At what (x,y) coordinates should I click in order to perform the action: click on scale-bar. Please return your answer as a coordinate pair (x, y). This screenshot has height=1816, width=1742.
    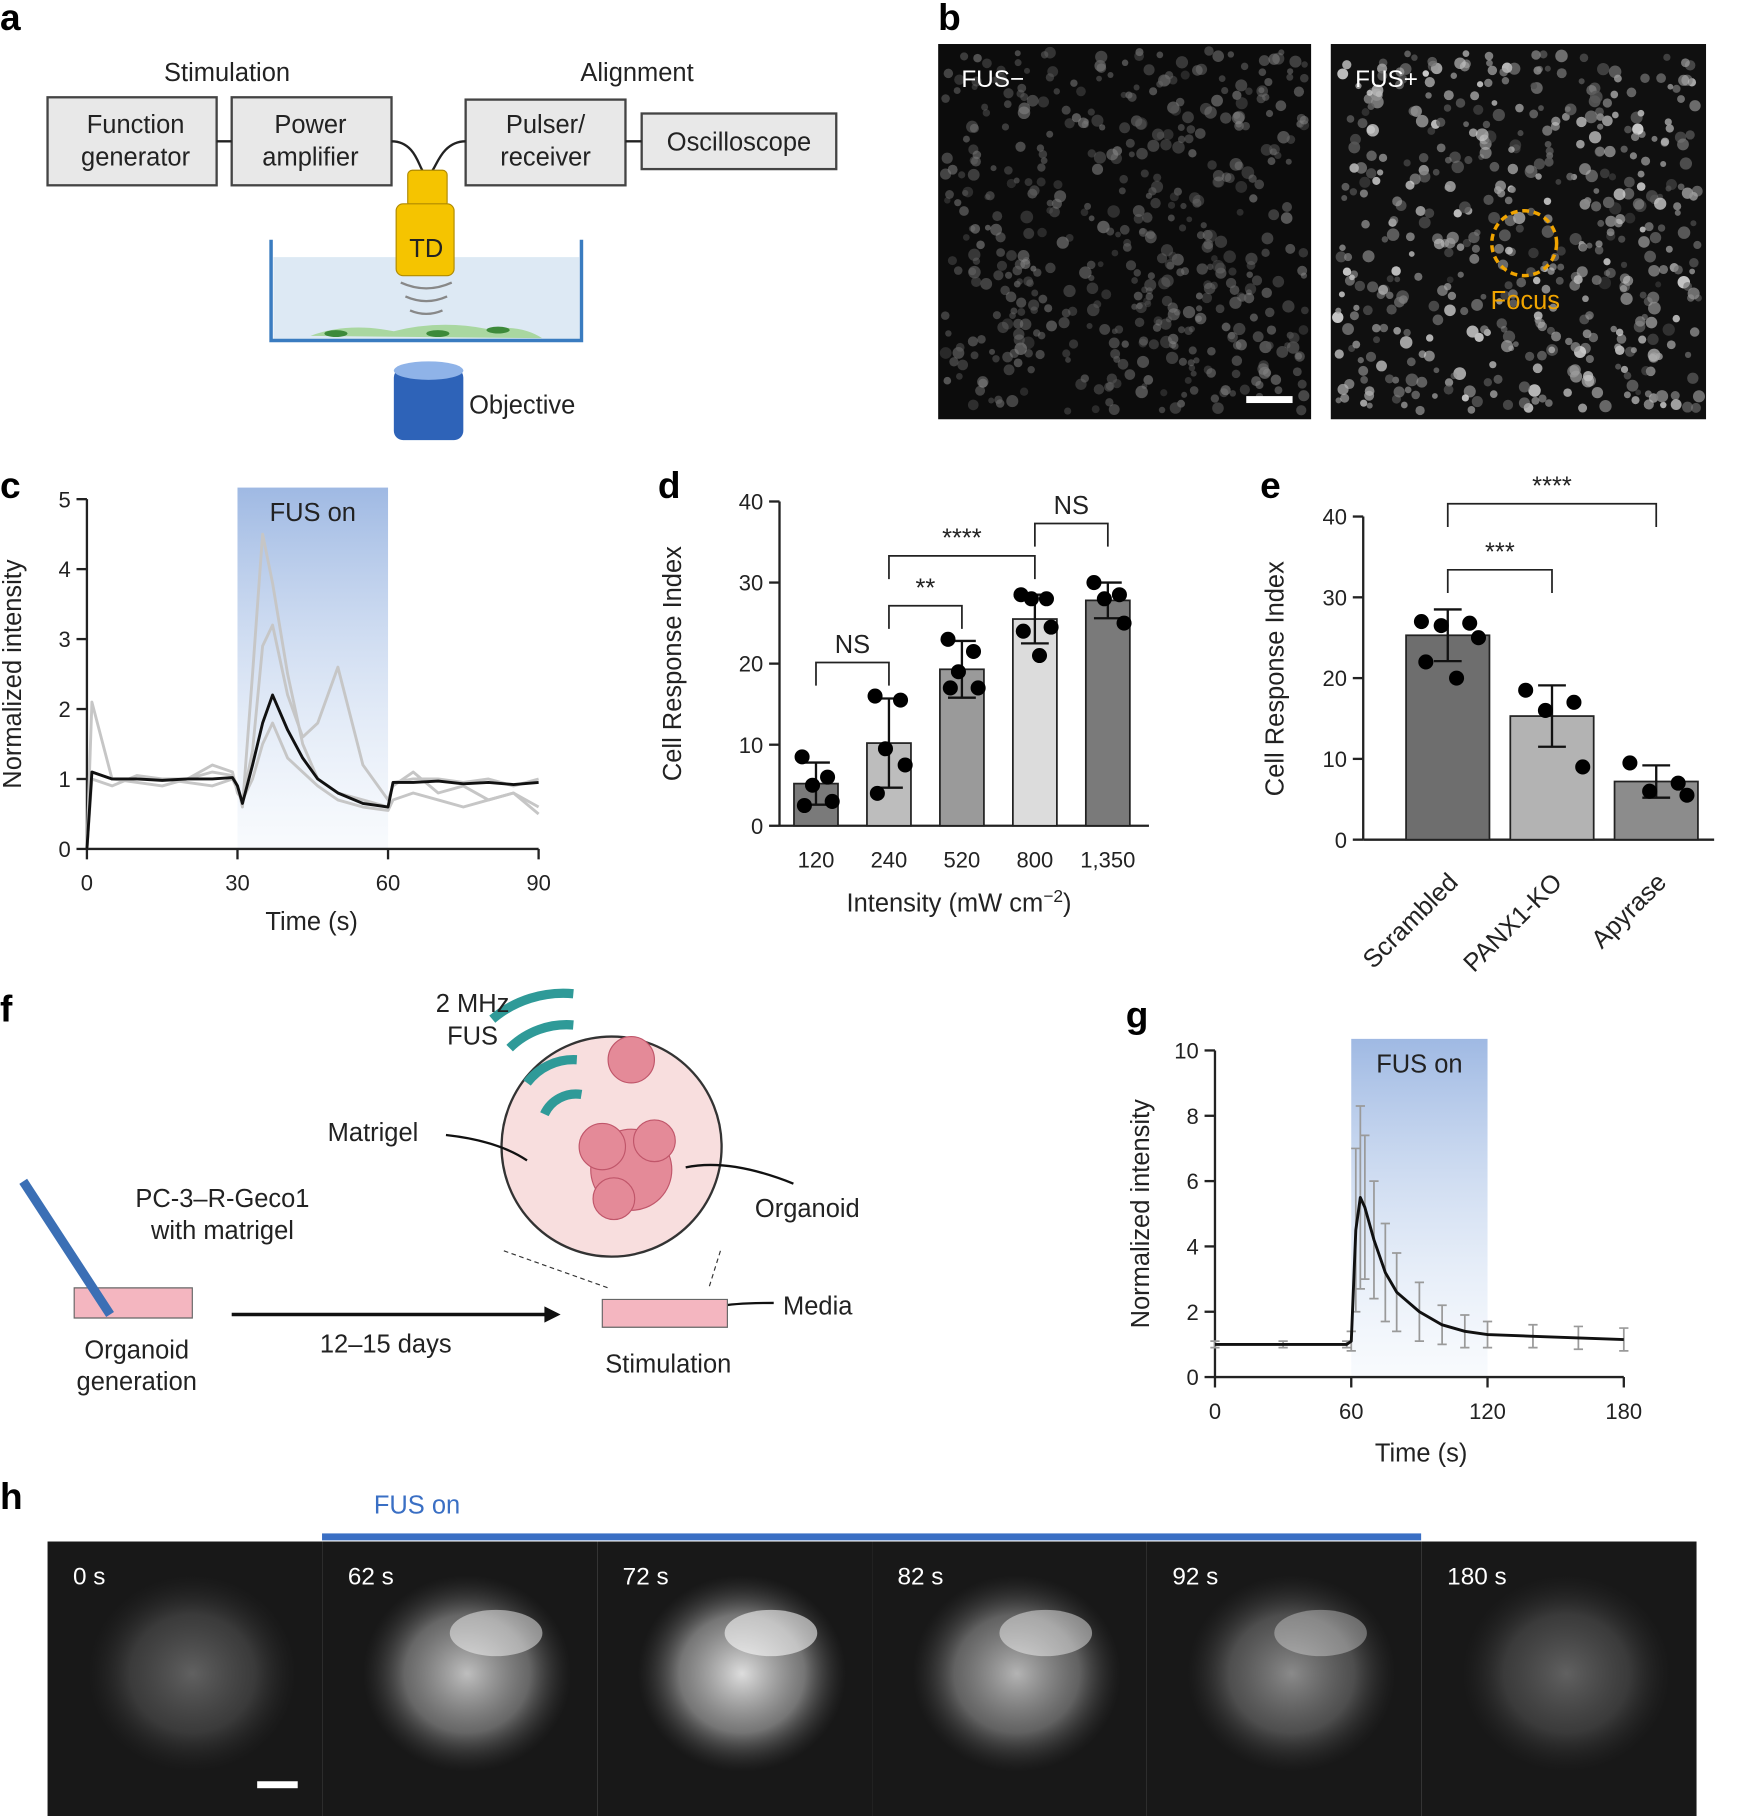
    Looking at the image, I should click on (277, 1785).